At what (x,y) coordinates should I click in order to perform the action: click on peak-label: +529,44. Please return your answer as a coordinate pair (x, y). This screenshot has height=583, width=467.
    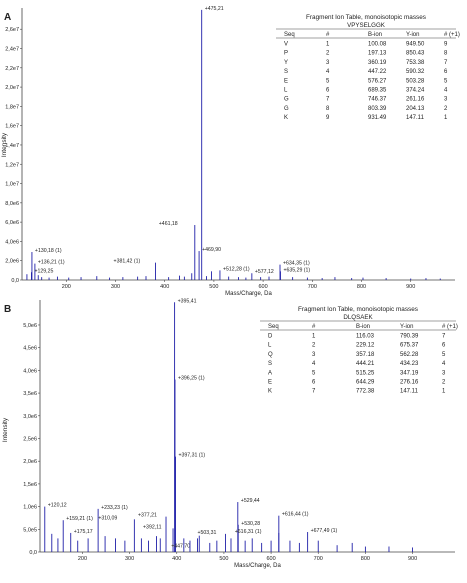
    Looking at the image, I should click on (250, 501).